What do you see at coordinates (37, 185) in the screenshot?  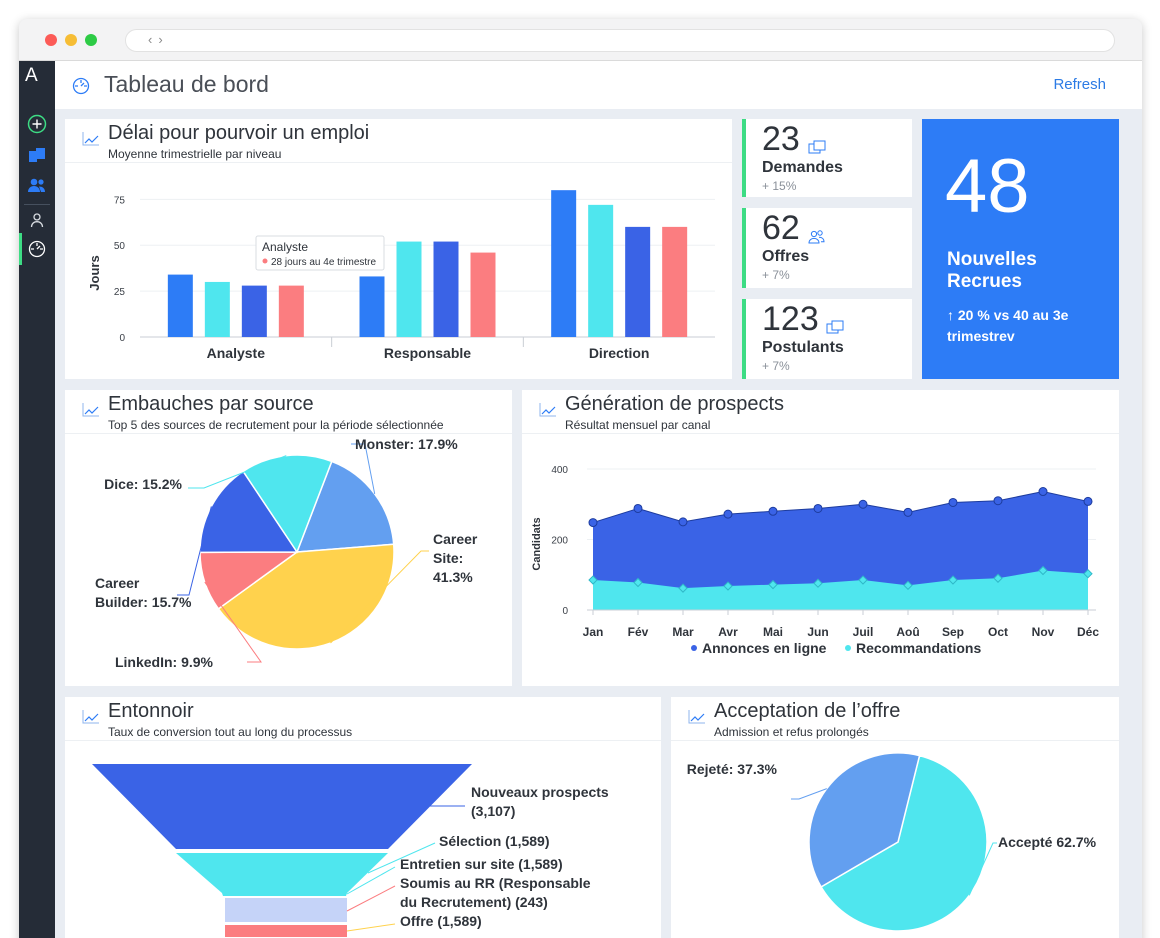 I see `team-icon` at bounding box center [37, 185].